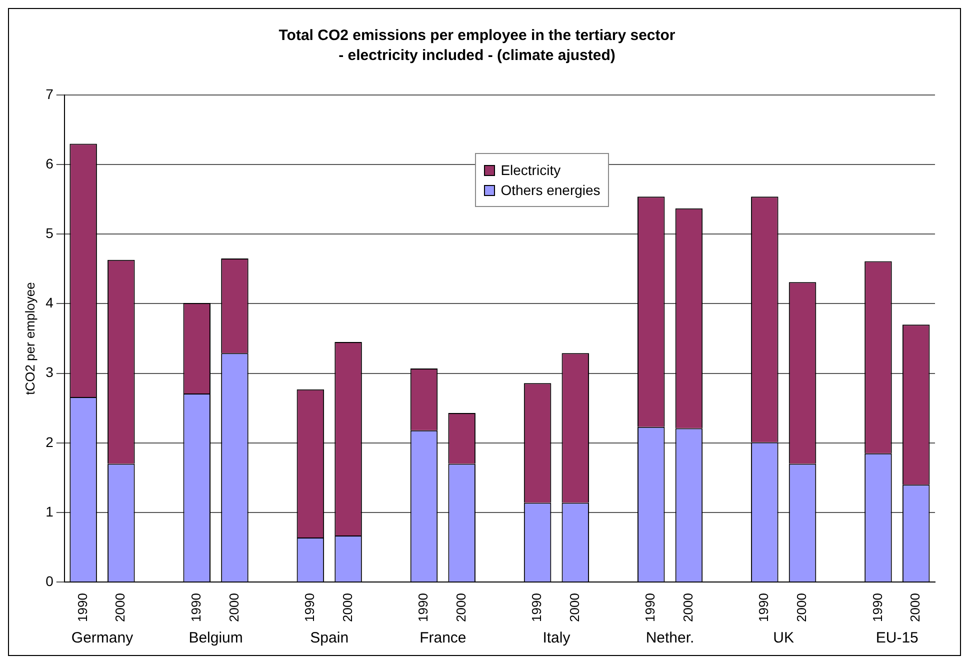 The height and width of the screenshot is (664, 969). I want to click on legend-label: Others energies, so click(550, 190).